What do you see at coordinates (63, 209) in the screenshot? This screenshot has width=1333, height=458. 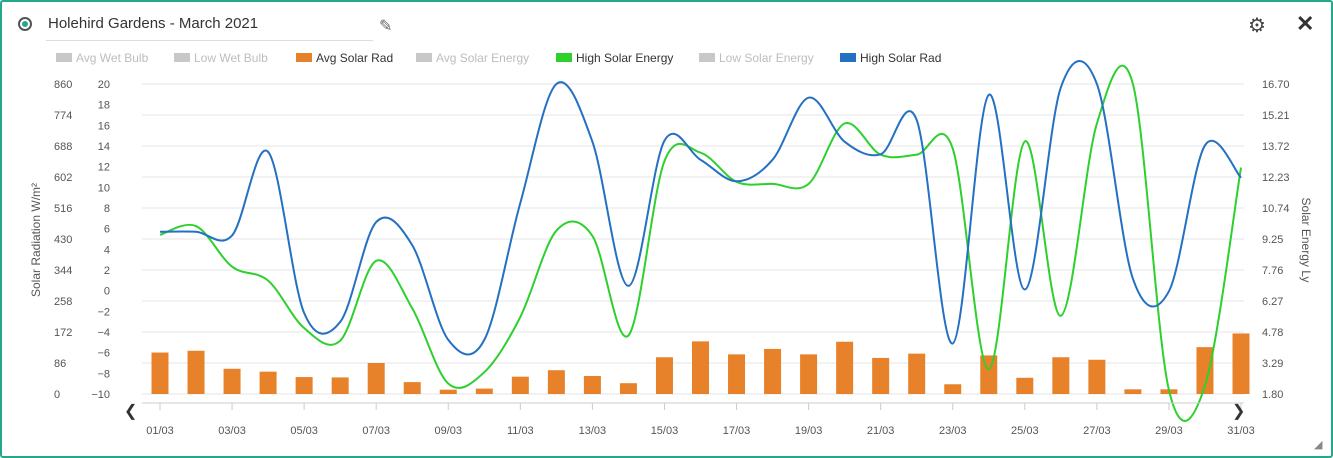 I see `y-left-tick-label: 516` at bounding box center [63, 209].